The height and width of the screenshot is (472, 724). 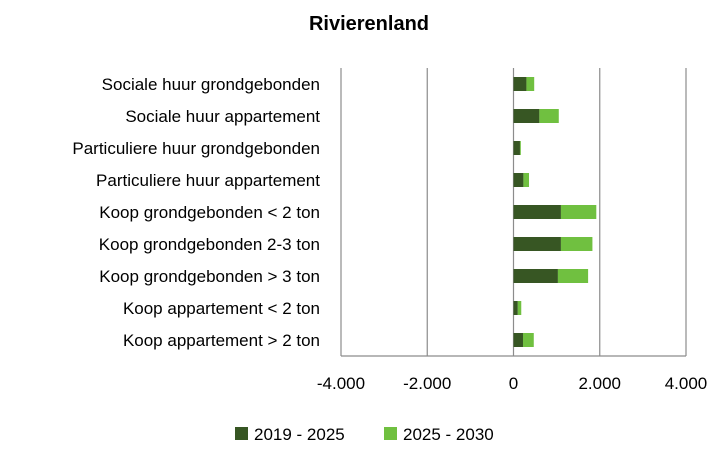 What do you see at coordinates (299, 434) in the screenshot?
I see `legend-label-0: 2019 - 2025` at bounding box center [299, 434].